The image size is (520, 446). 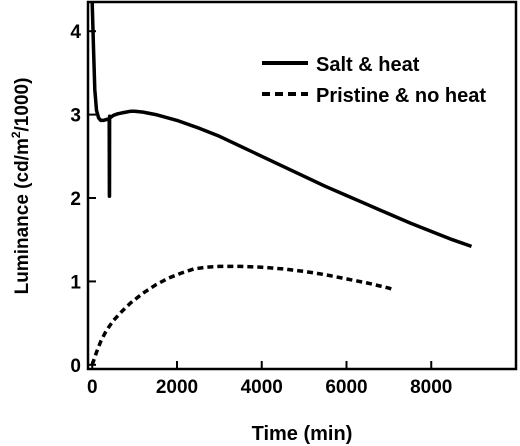 What do you see at coordinates (75, 366) in the screenshot?
I see `y-tick-label: 0` at bounding box center [75, 366].